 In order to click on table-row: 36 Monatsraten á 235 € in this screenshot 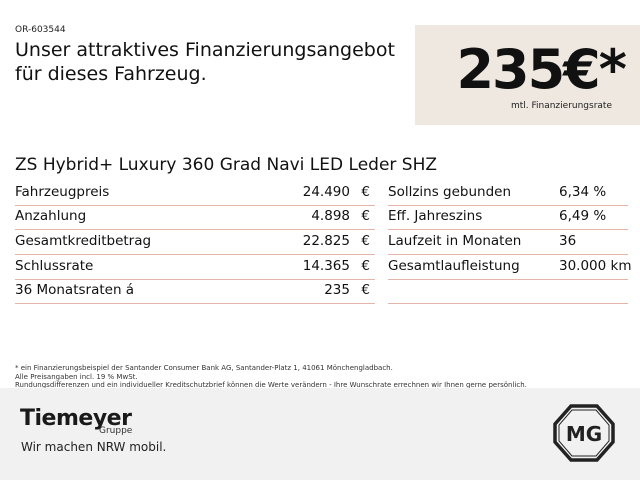, I will do `click(195, 291)`.